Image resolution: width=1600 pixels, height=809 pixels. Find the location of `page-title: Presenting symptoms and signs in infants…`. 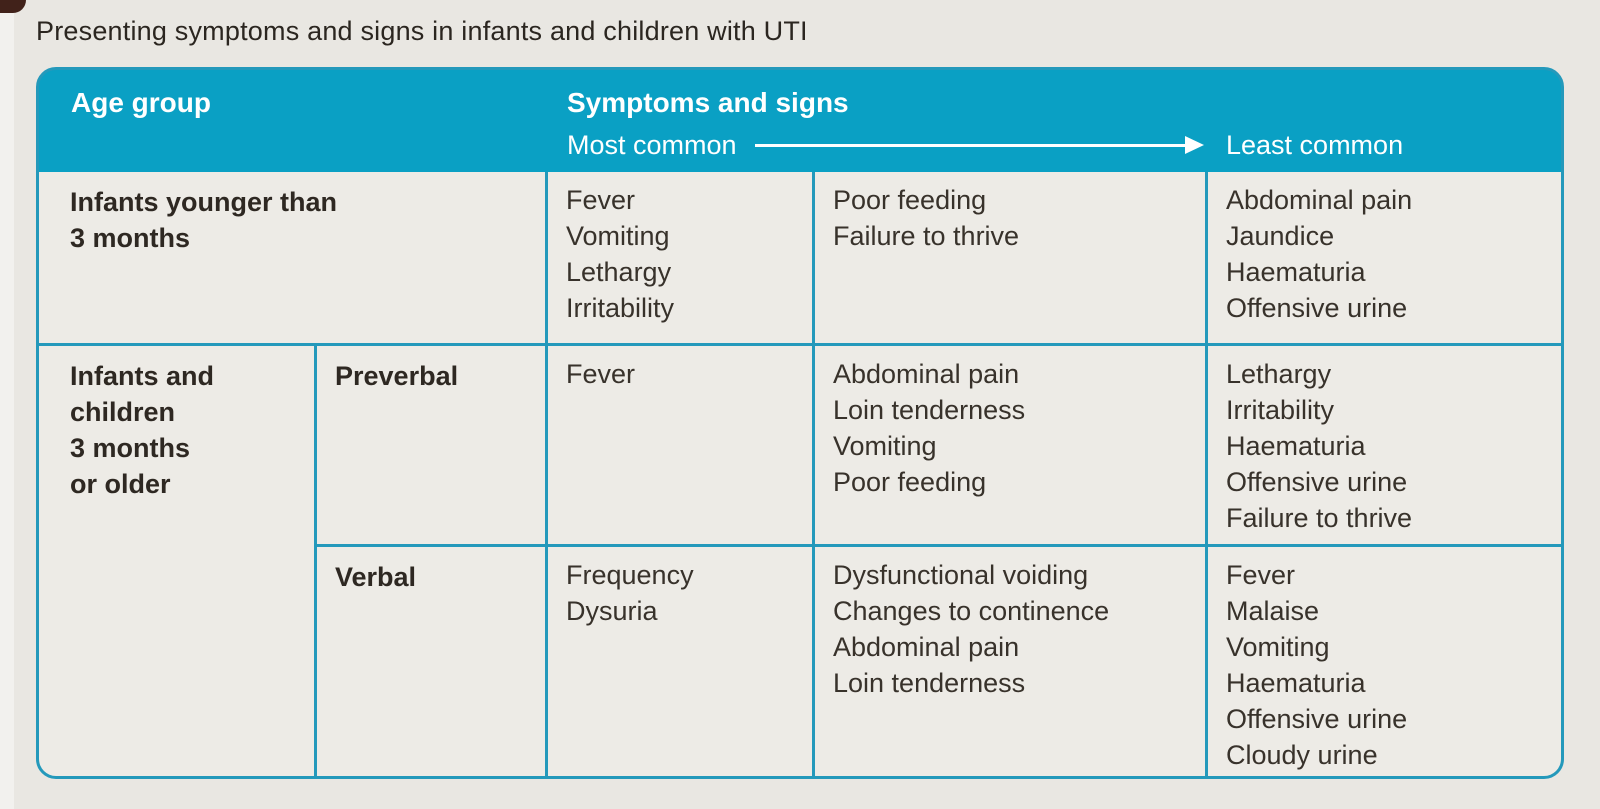

page-title: Presenting symptoms and signs in infants… is located at coordinates (422, 31).